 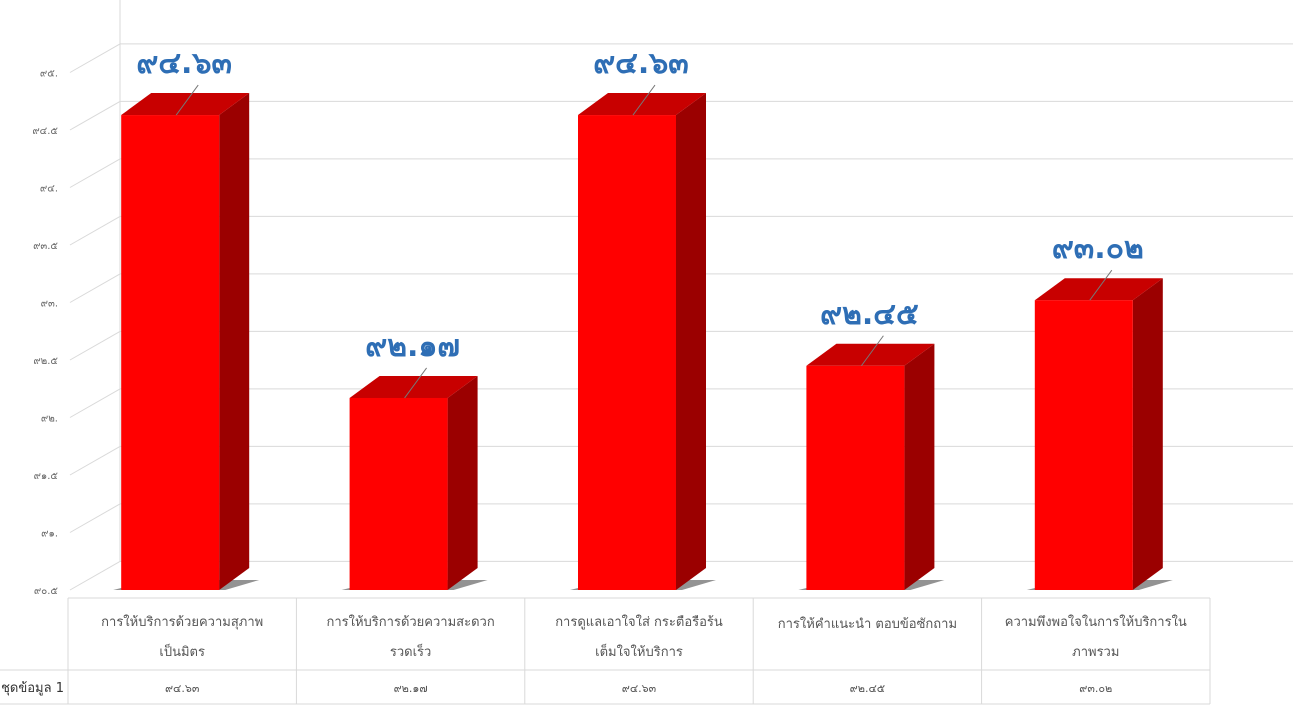 I want to click on category-label: การดูแลเอาใจใส่ กระตือรือร้น, so click(x=639, y=622).